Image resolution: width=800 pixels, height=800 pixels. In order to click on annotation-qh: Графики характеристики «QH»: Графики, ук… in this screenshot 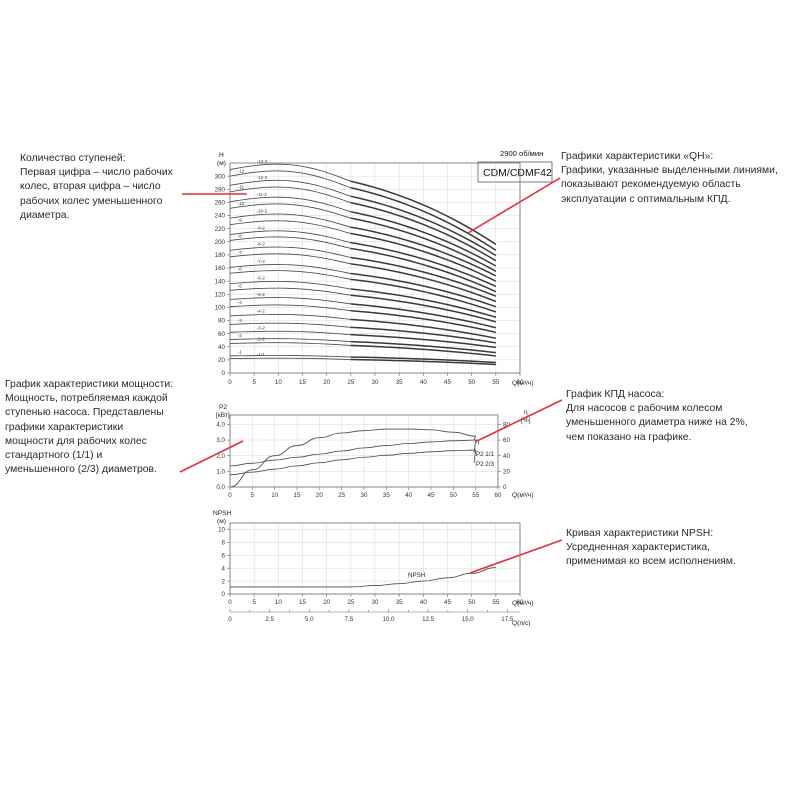, I will do `click(680, 178)`.